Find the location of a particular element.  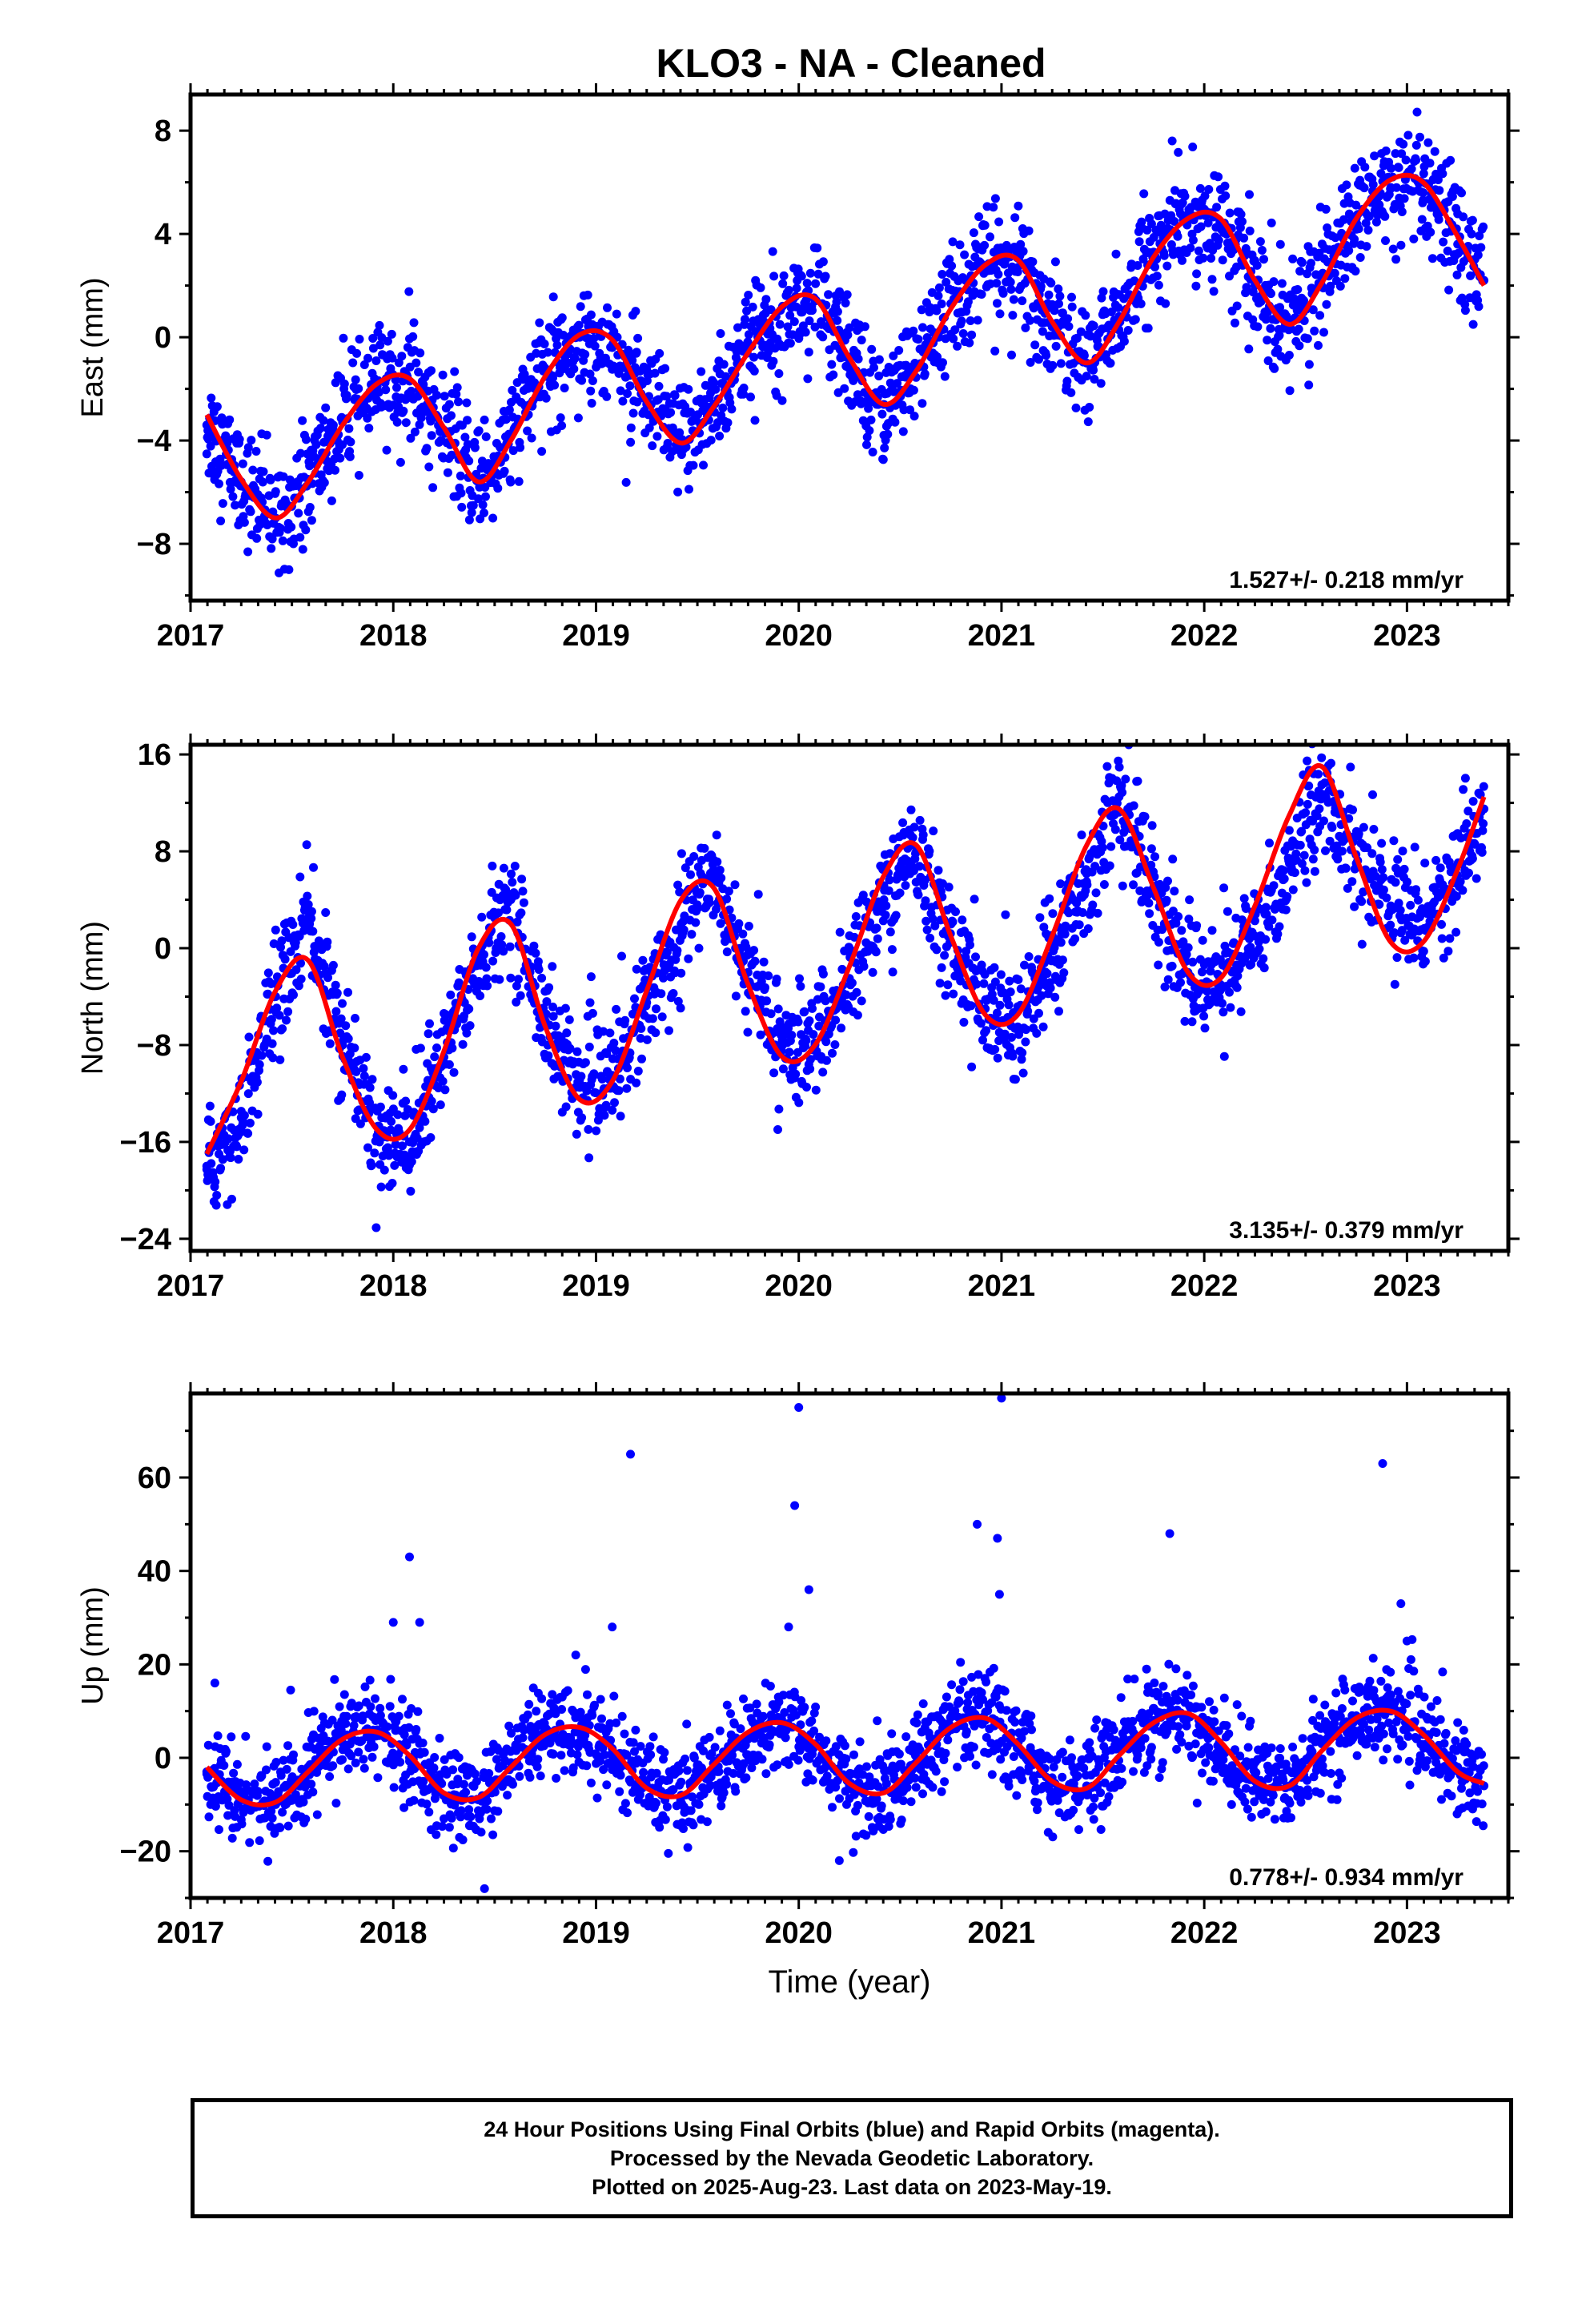

data-point is located at coordinates (409, 1142).